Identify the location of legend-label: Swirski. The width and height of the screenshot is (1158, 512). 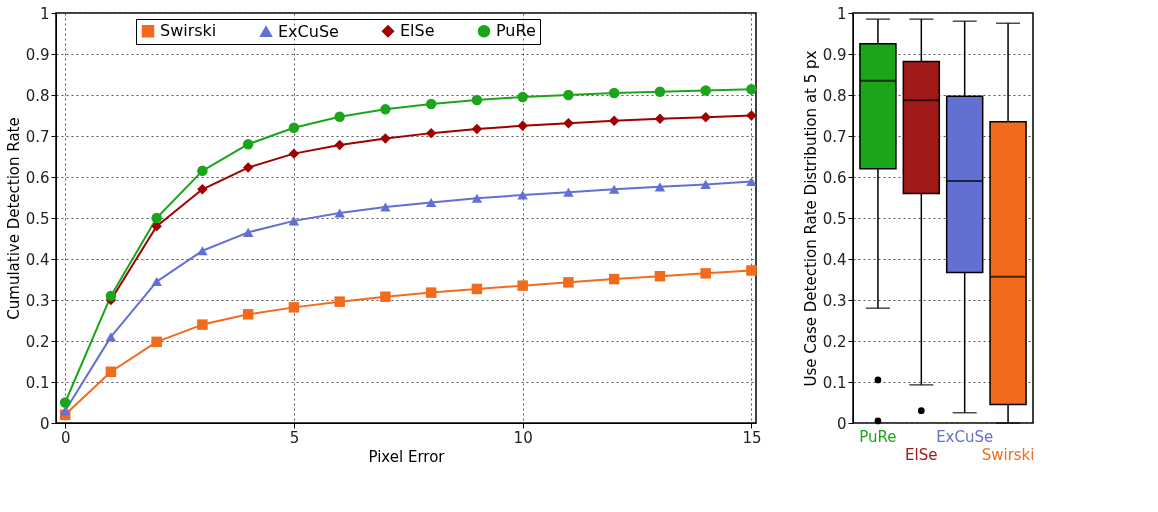
(188, 31).